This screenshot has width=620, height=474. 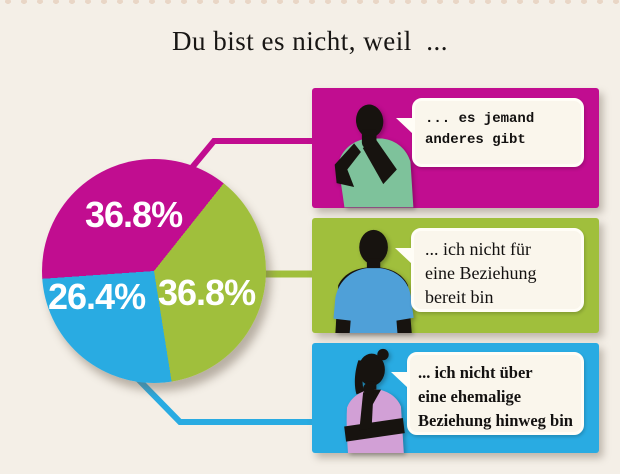 What do you see at coordinates (222, 398) in the screenshot?
I see `connector-line-slice3` at bounding box center [222, 398].